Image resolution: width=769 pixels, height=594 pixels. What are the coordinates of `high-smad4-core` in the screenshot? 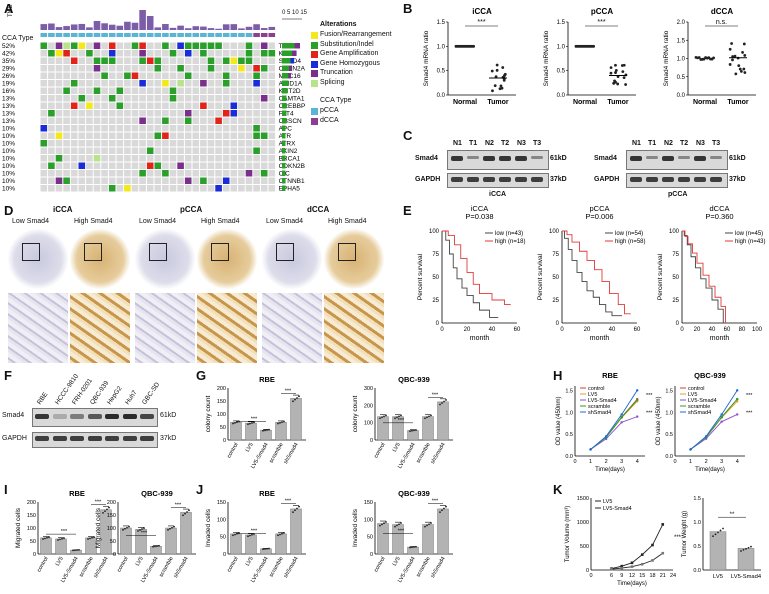 It's located at (354, 259).